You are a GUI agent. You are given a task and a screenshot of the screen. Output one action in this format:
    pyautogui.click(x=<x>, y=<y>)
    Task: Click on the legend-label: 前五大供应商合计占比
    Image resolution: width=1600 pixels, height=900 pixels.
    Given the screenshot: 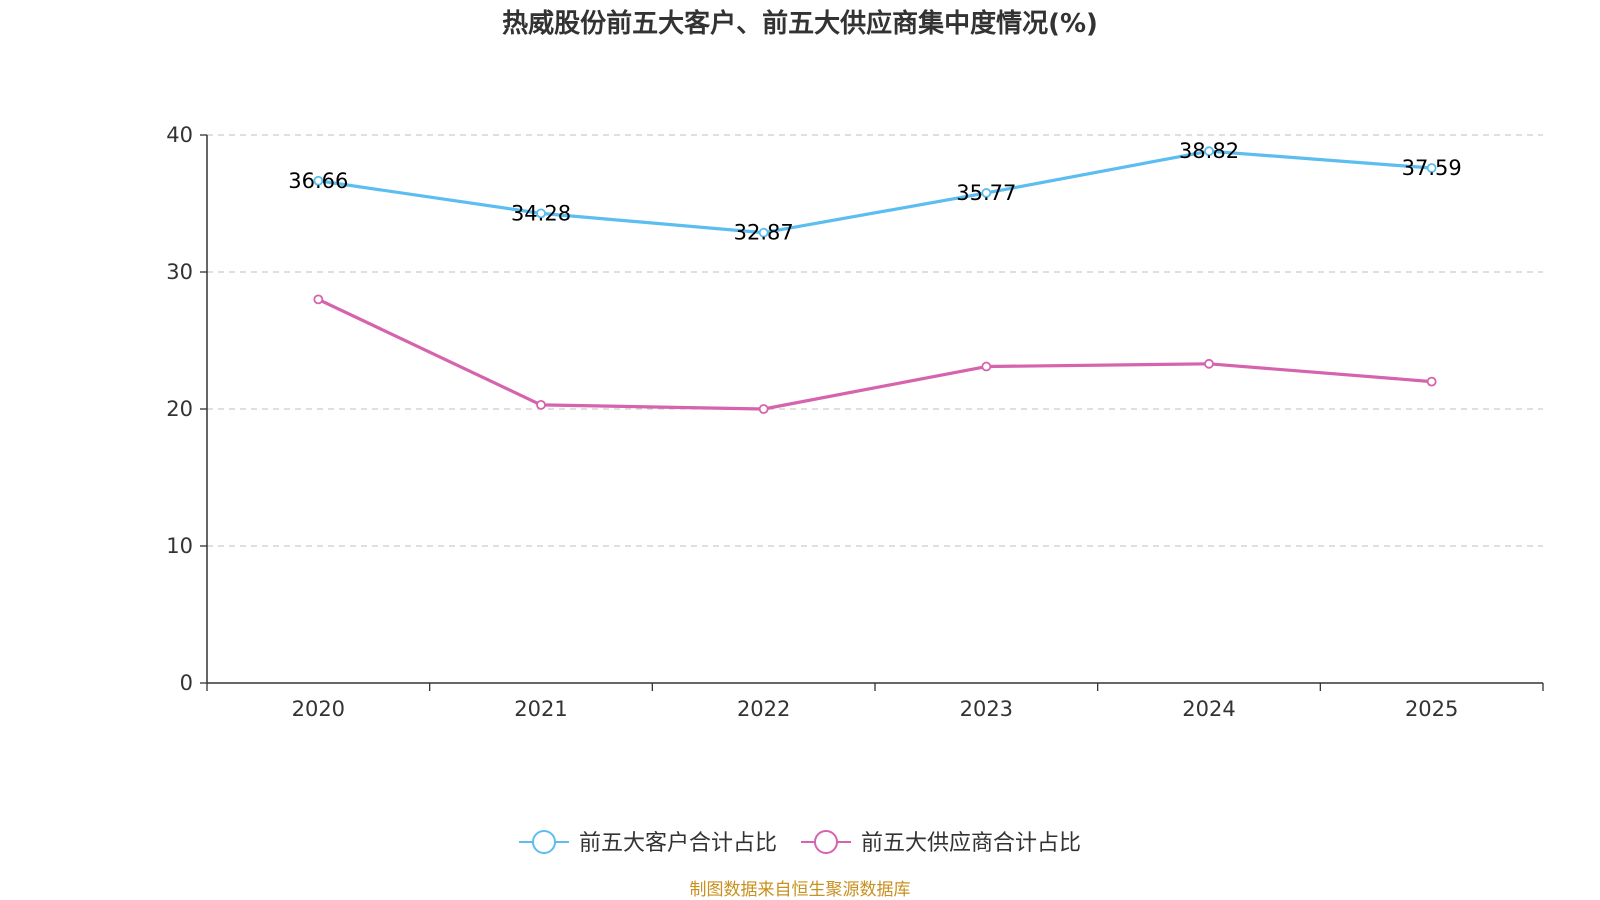 What is the action you would take?
    pyautogui.click(x=971, y=843)
    